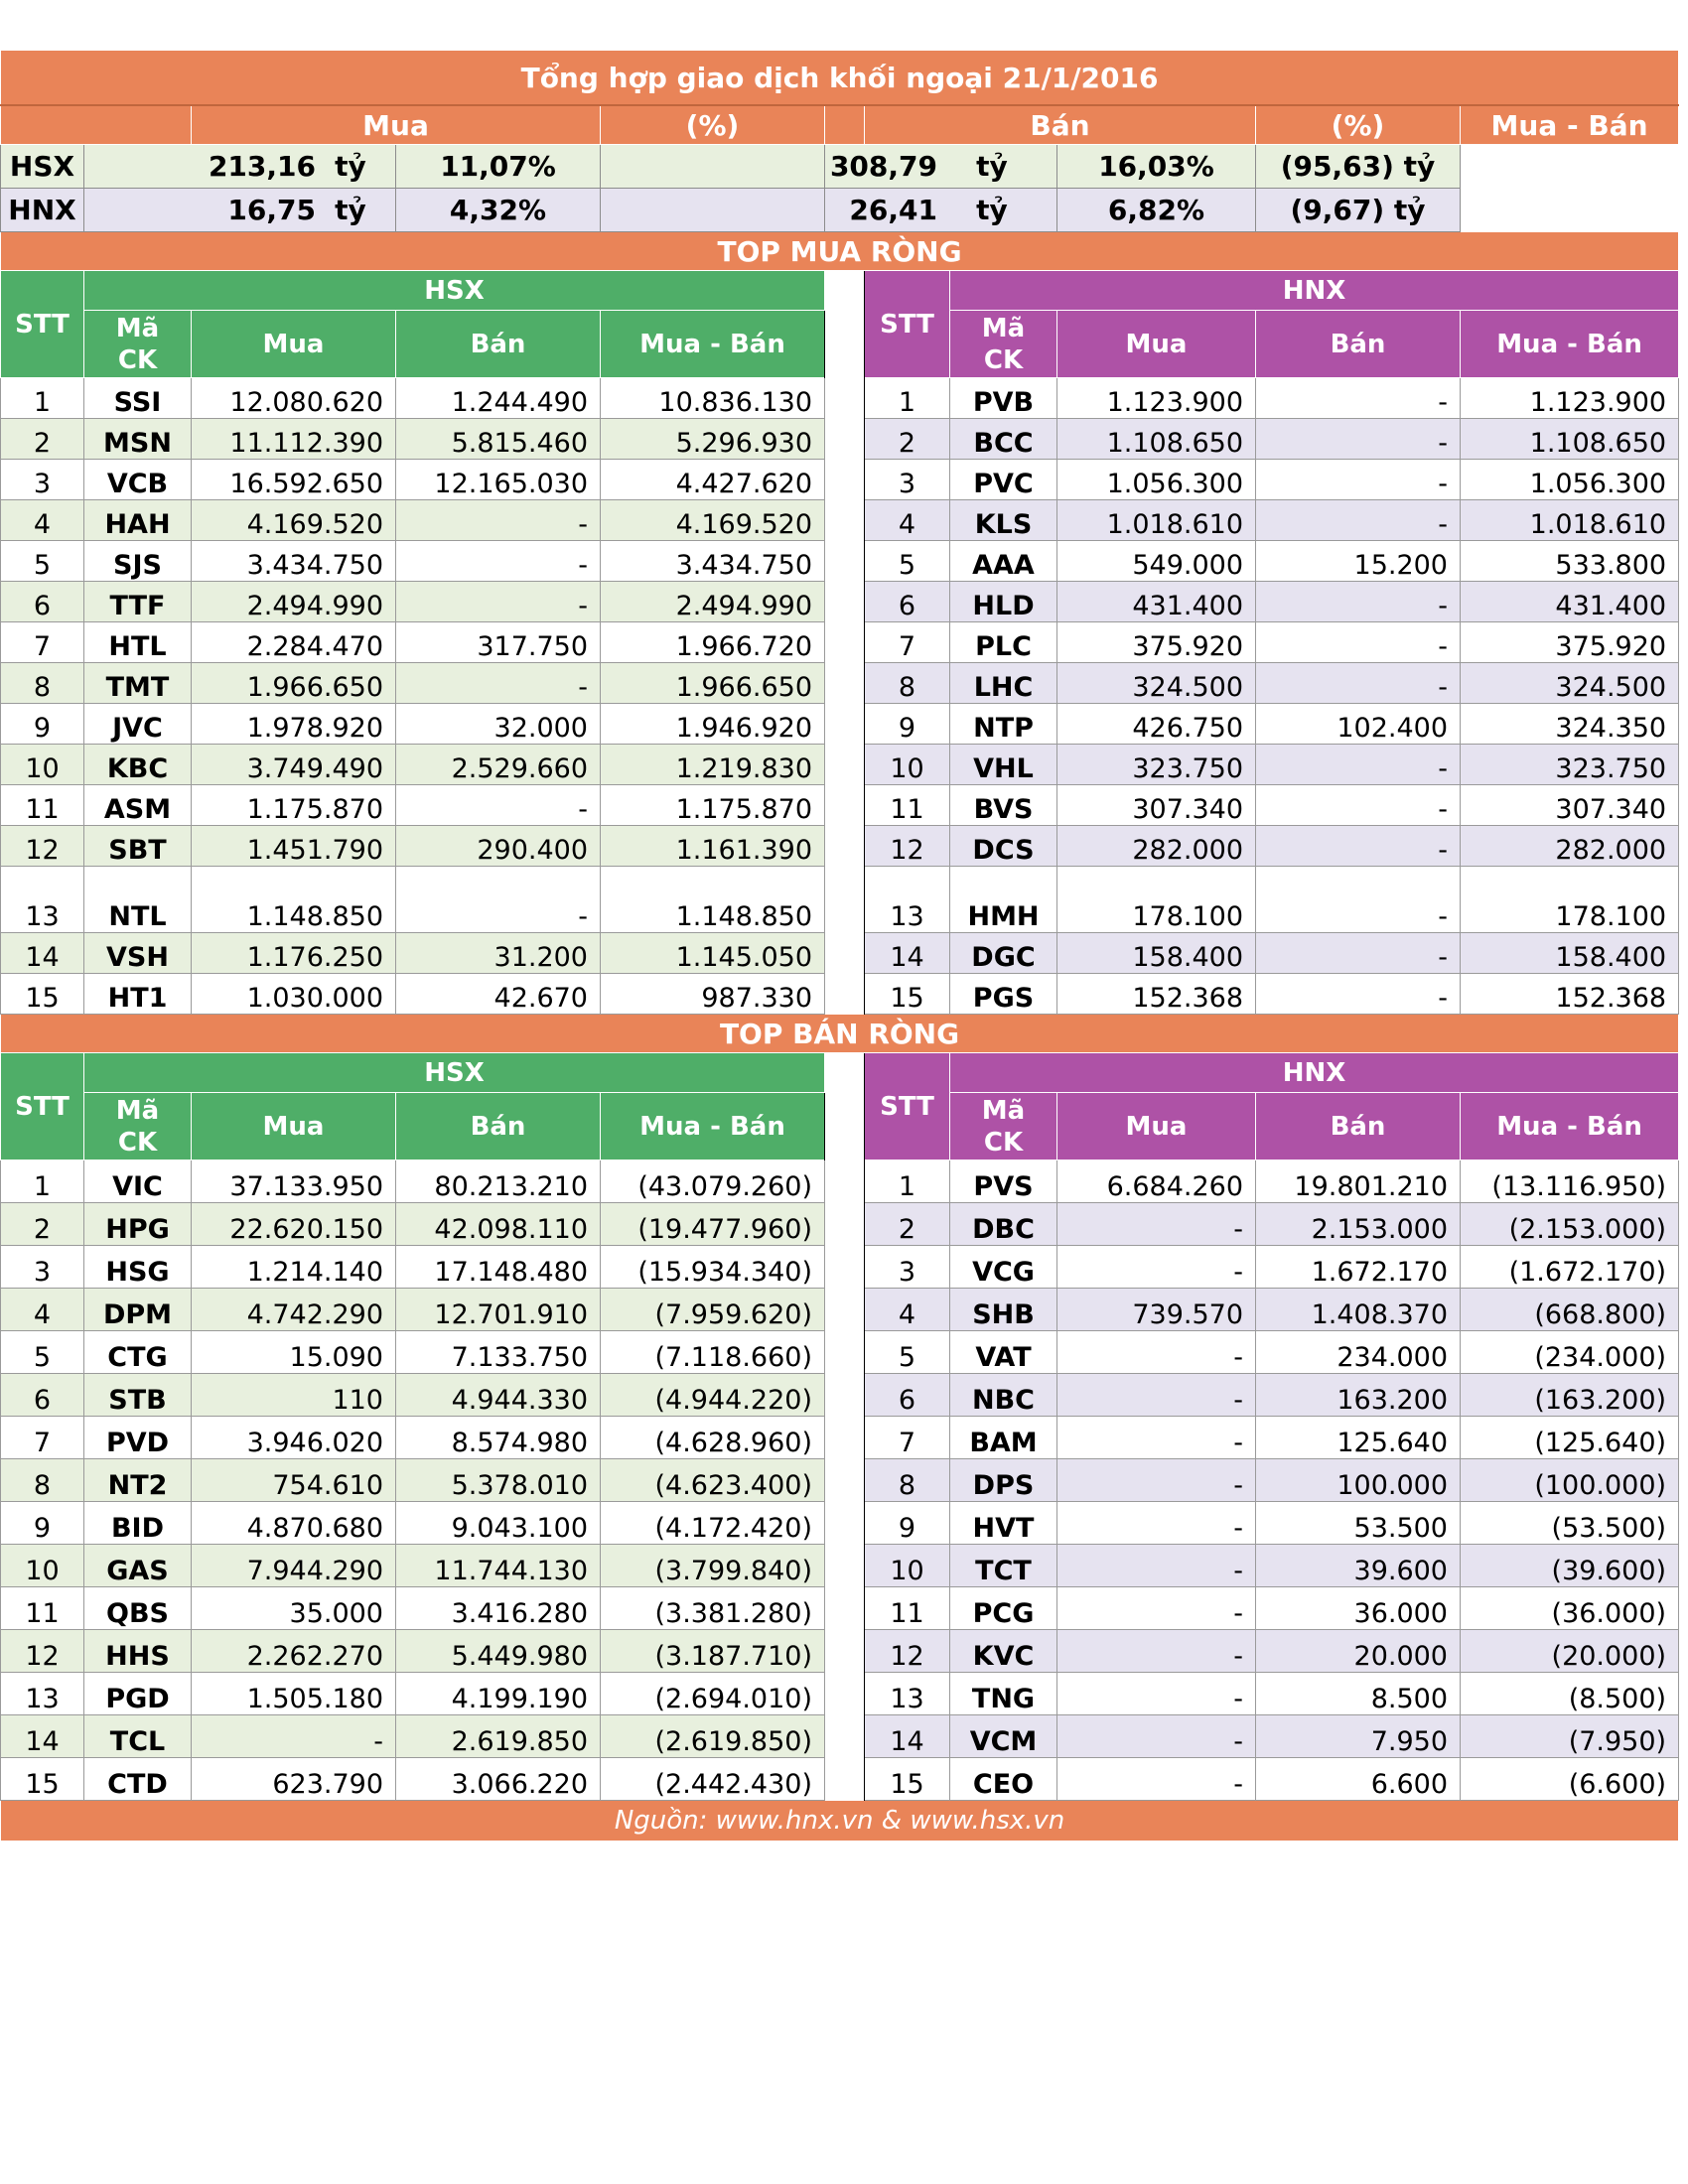 Image resolution: width=1688 pixels, height=2184 pixels. Describe the element at coordinates (1003, 1437) in the screenshot. I see `hnx-code: BAM` at that location.